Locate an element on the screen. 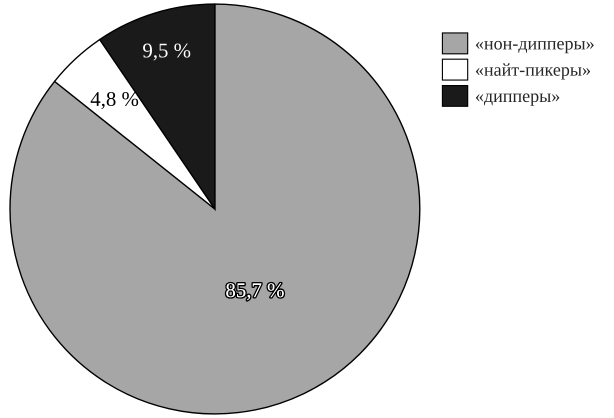 Image resolution: width=614 pixels, height=418 pixels. data-label: 4,8 % is located at coordinates (114, 101).